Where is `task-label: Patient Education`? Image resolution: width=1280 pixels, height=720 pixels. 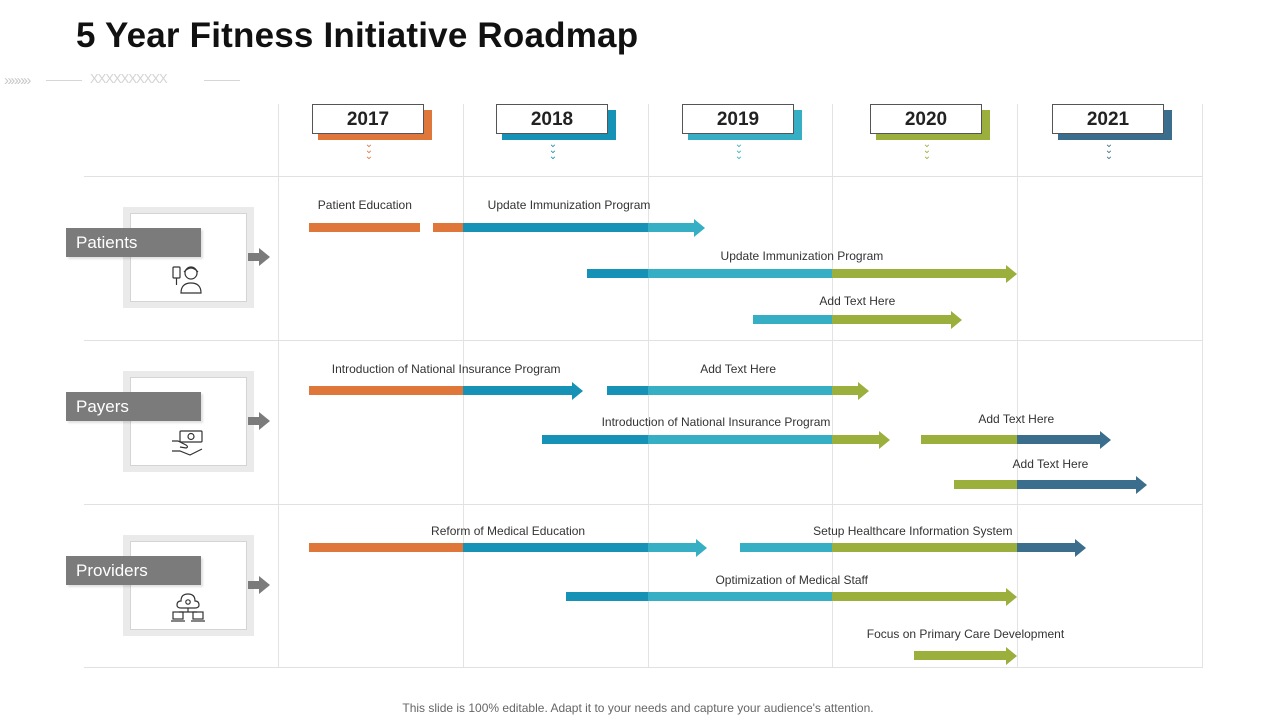
task-label: Patient Education is located at coordinates (364, 205).